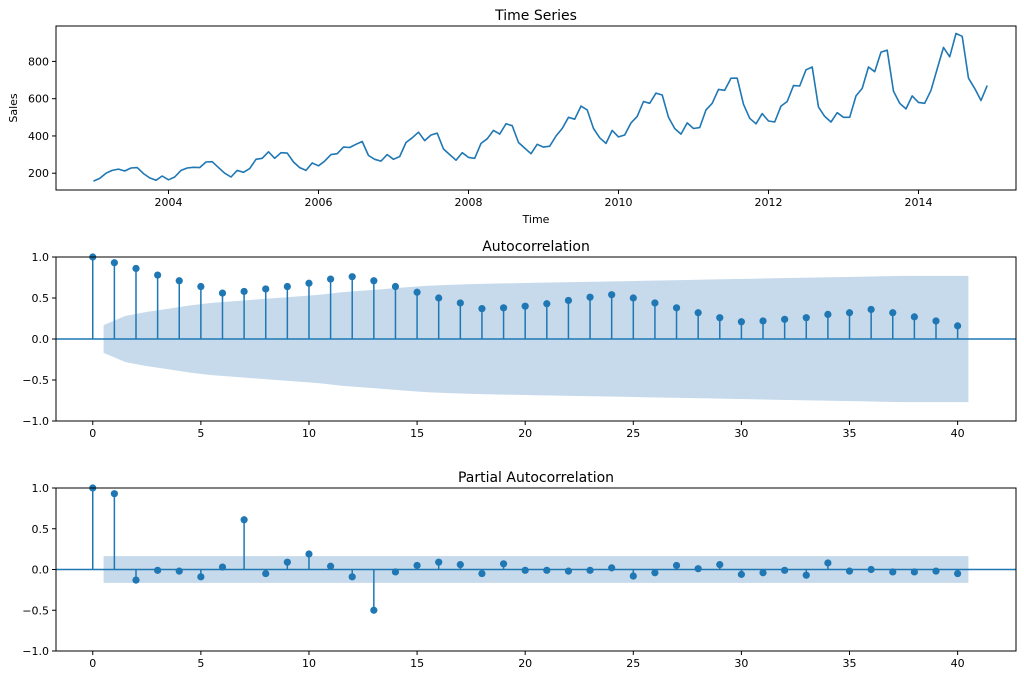 The height and width of the screenshot is (684, 1024). What do you see at coordinates (619, 202) in the screenshot?
I see `x-tick-label: 2010` at bounding box center [619, 202].